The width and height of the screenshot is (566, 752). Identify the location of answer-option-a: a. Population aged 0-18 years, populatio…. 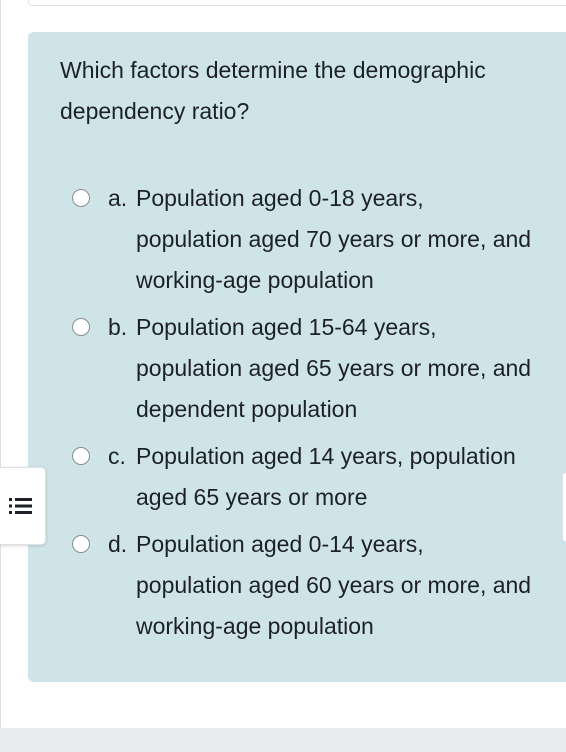
(312, 239).